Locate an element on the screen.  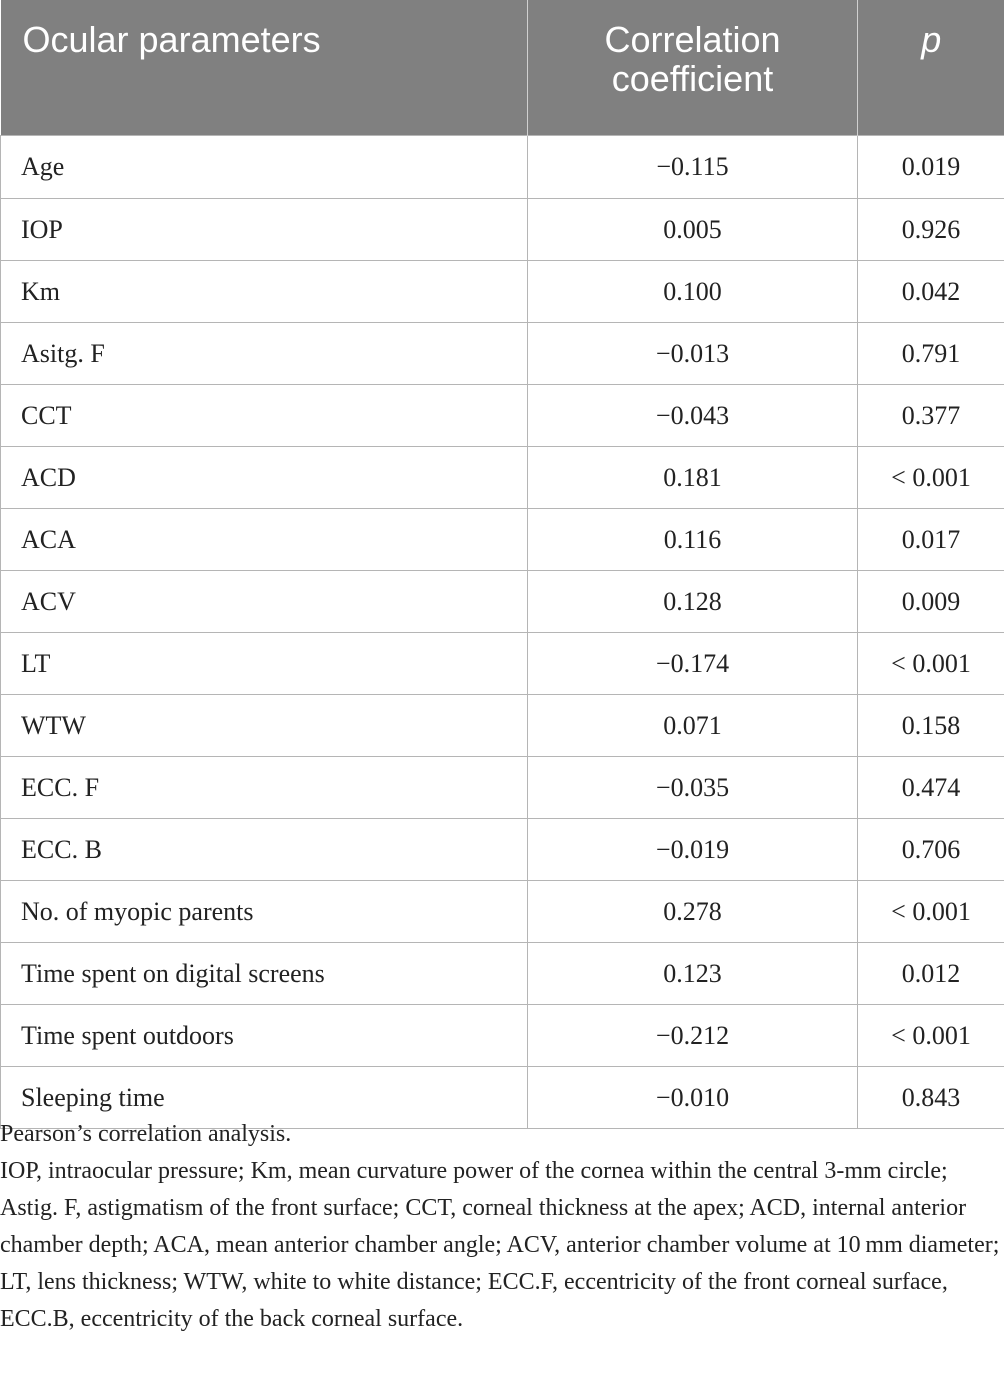
parameter-cell: Time spent on digital screens is located at coordinates (264, 973).